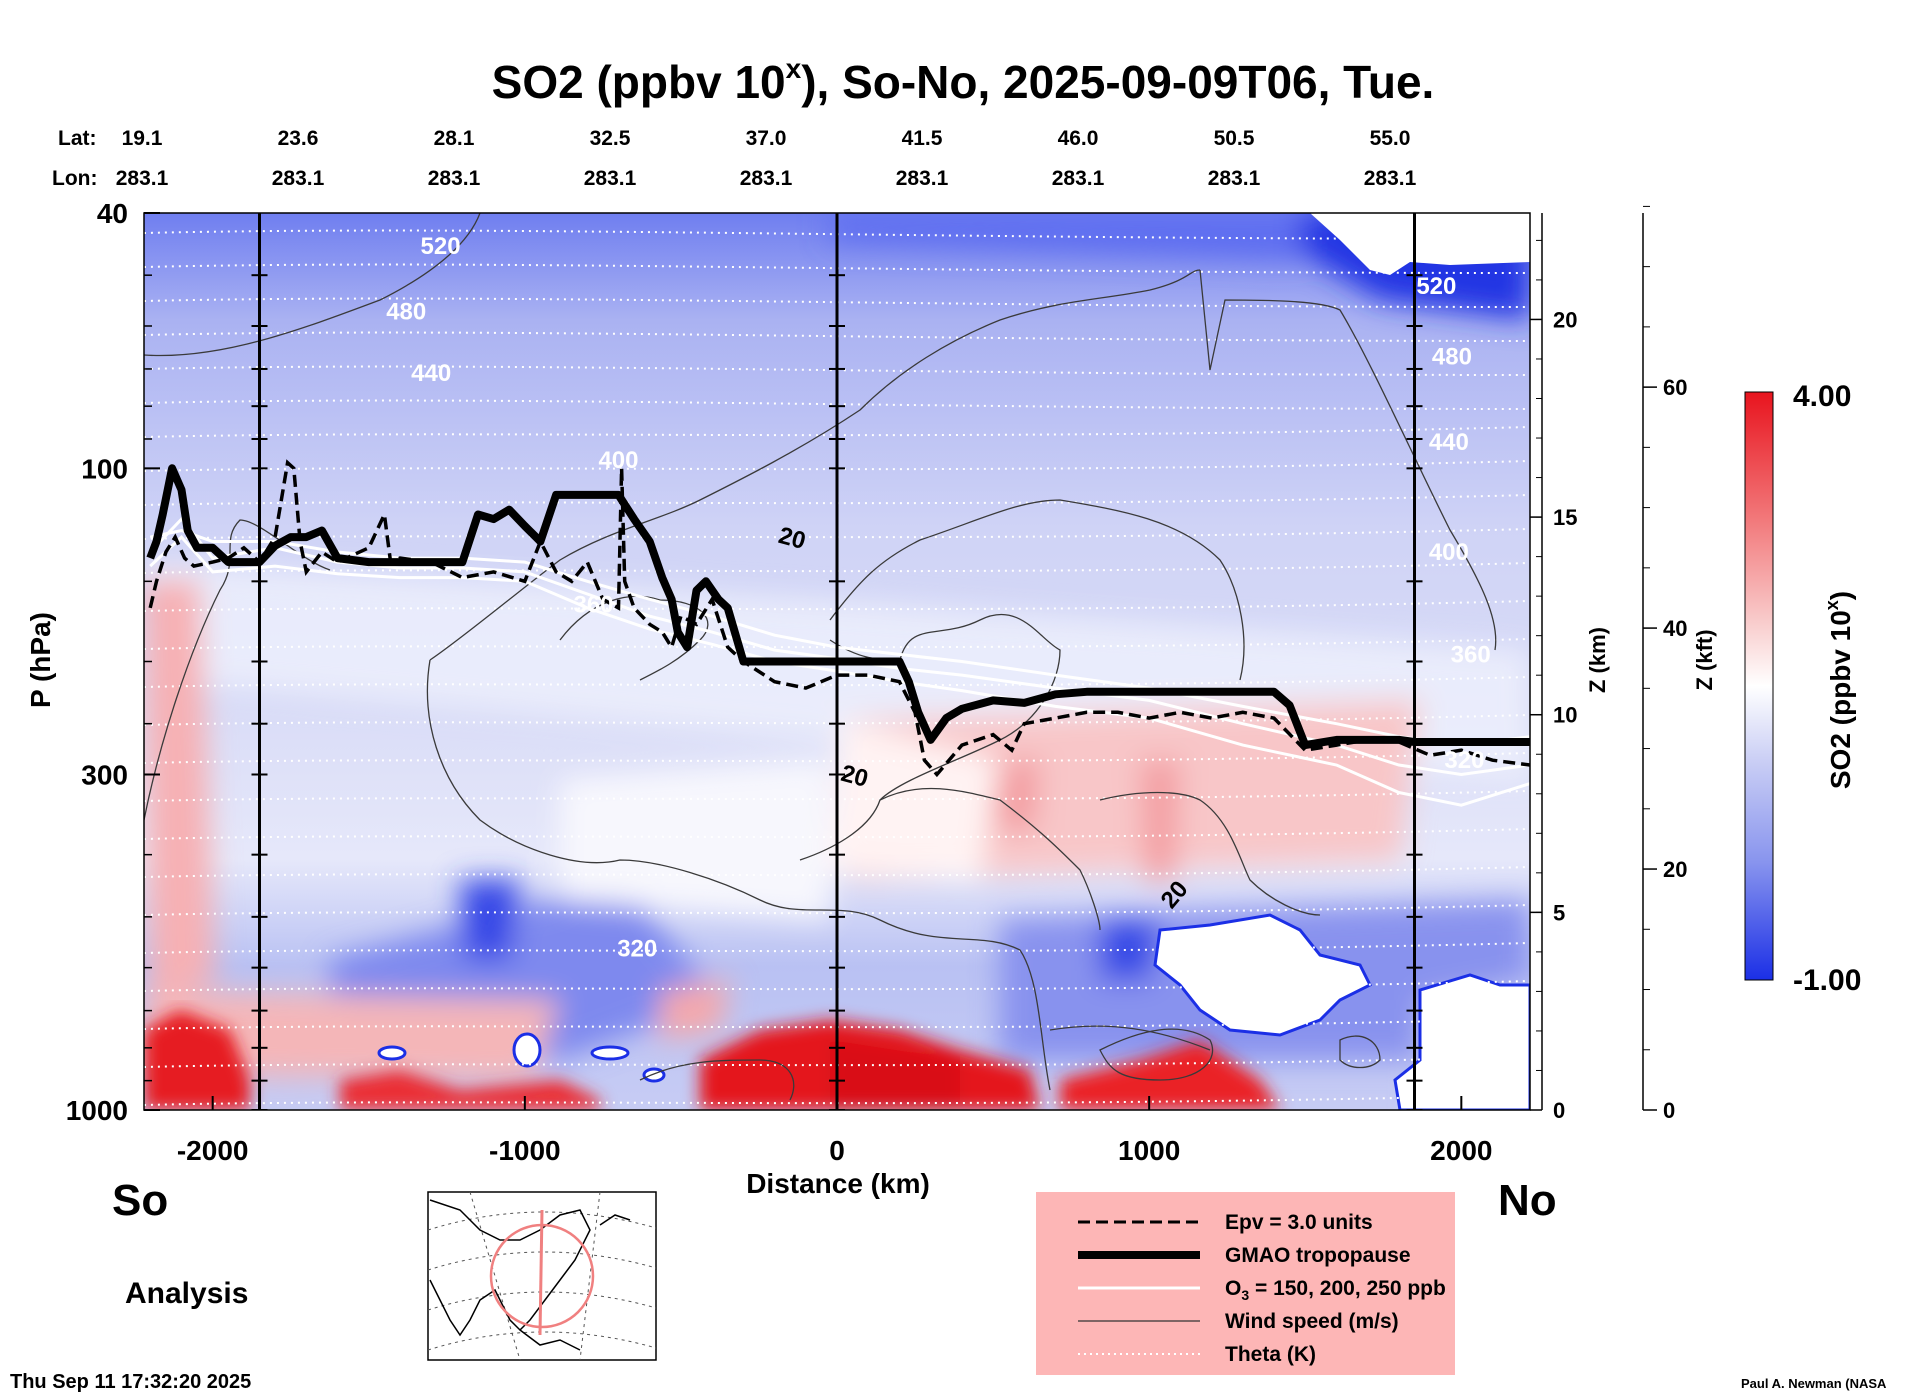 This screenshot has width=1926, height=1394. What do you see at coordinates (1335, 1290) in the screenshot?
I see `legend-item-ozone: O3 = 150, 200, 250 ppb` at bounding box center [1335, 1290].